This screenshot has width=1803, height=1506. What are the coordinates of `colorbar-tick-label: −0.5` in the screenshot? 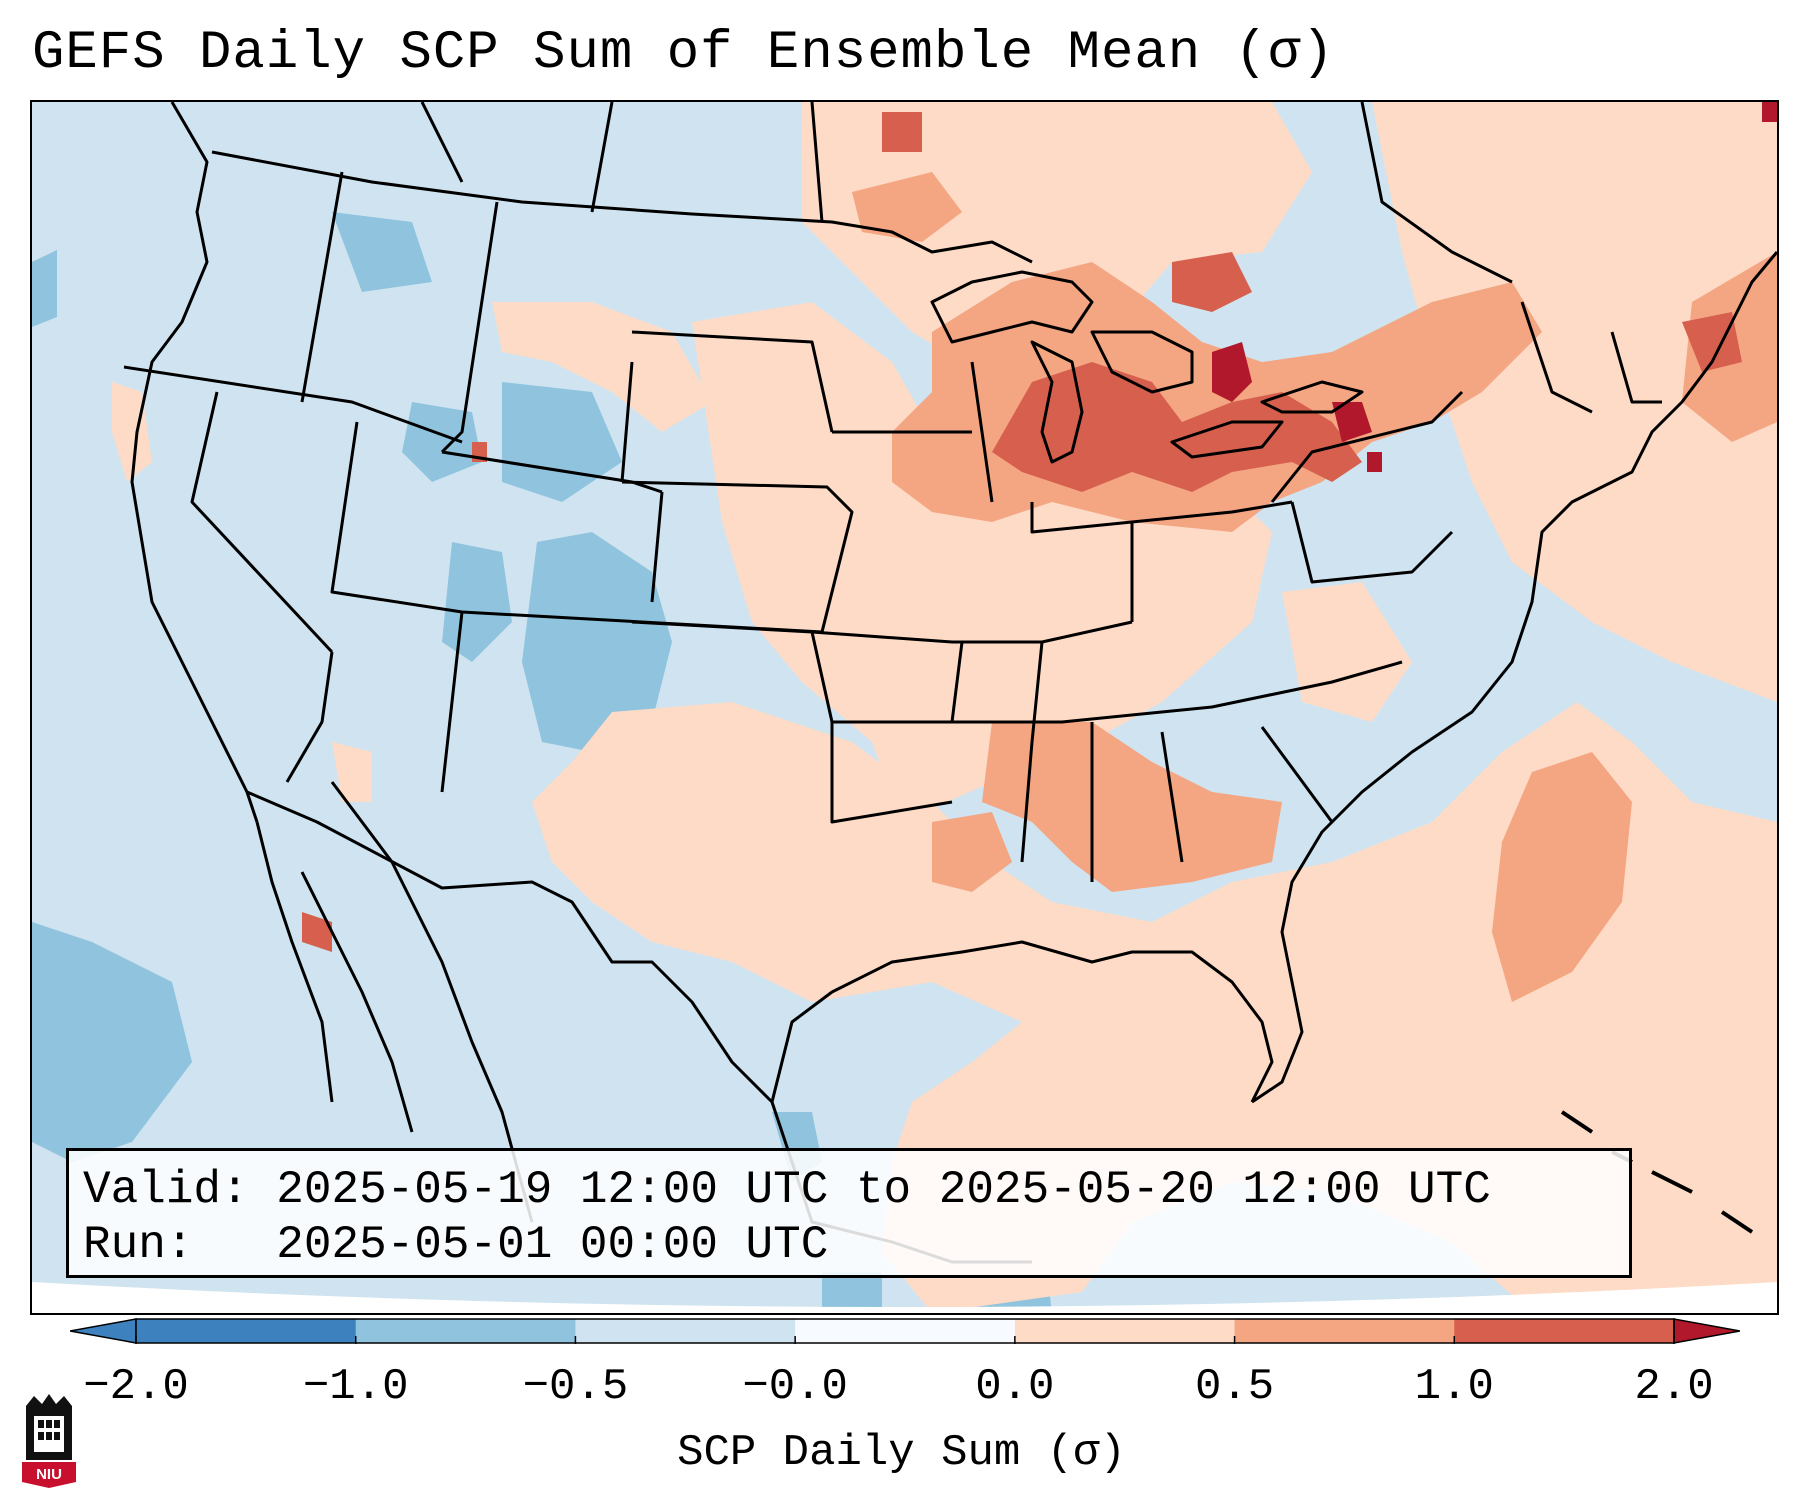 It's located at (575, 1387).